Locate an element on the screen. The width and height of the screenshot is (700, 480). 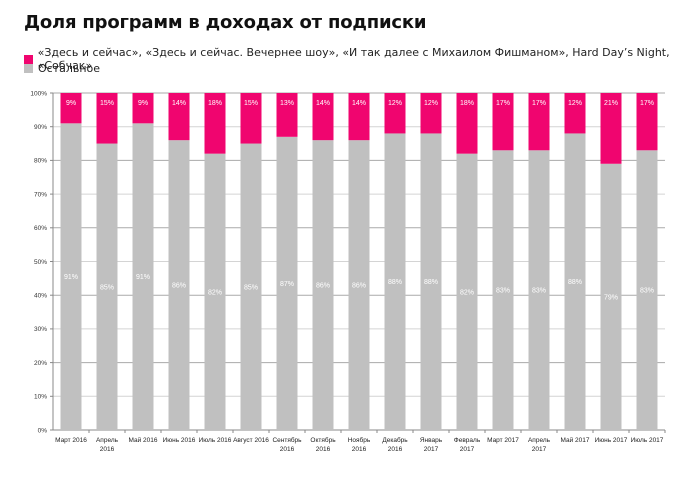
x-tick-label: Декабрь is located at coordinates (395, 440).